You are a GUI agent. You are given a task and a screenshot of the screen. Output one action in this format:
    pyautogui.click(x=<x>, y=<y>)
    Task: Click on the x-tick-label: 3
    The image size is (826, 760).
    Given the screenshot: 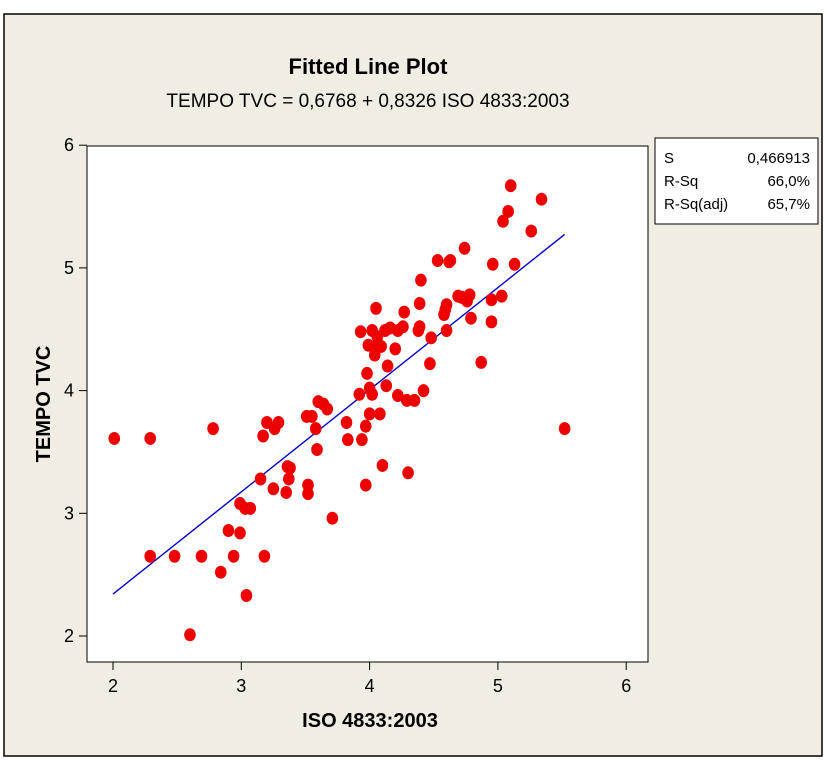 What is the action you would take?
    pyautogui.click(x=241, y=686)
    